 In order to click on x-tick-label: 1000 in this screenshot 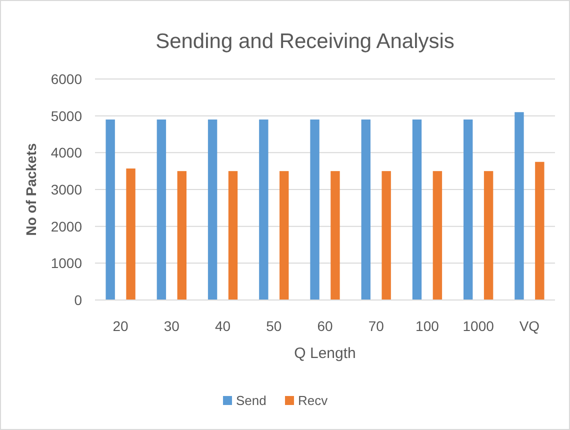, I will do `click(478, 326)`.